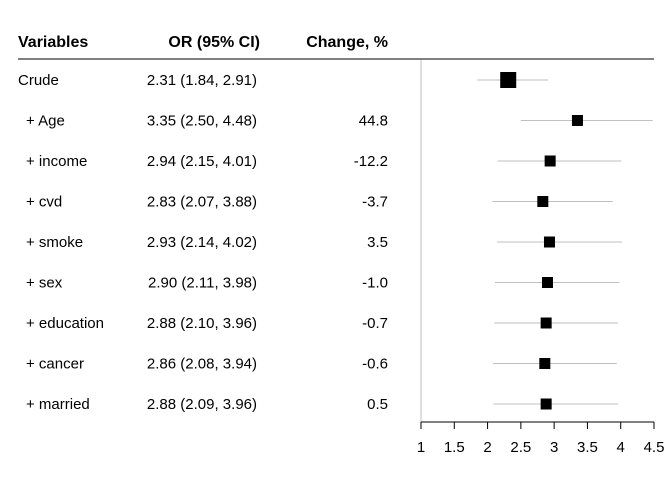  Describe the element at coordinates (371, 161) in the screenshot. I see `row-change: -12.2` at that location.